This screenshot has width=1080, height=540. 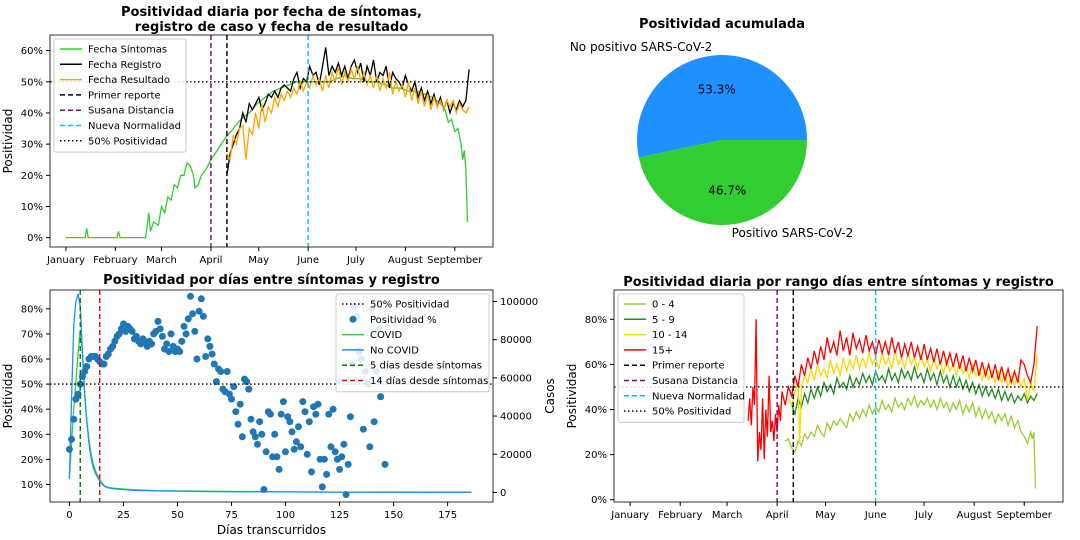 What do you see at coordinates (793, 233) in the screenshot?
I see `p2-slice-label: Positivo SARS-CoV-2` at bounding box center [793, 233].